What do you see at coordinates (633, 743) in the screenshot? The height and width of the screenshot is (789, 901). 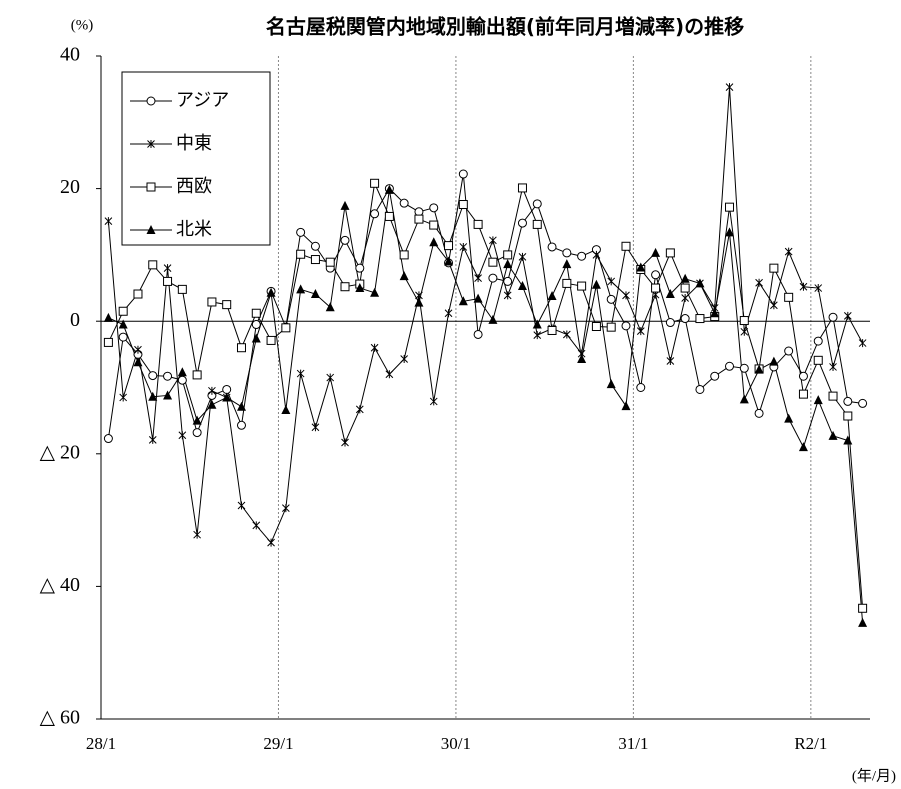 I see `x-tick-label: 31/1` at bounding box center [633, 743].